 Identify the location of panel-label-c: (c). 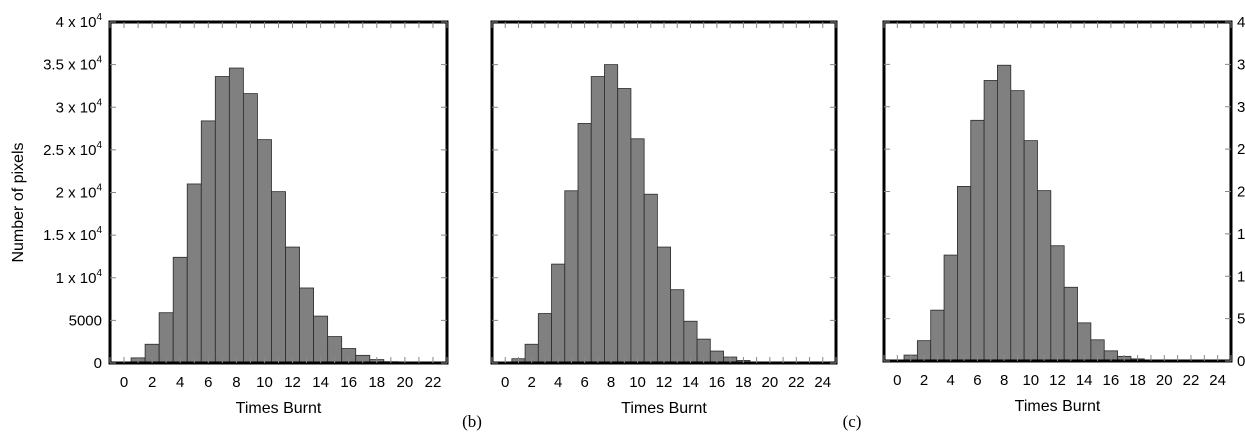
(852, 421).